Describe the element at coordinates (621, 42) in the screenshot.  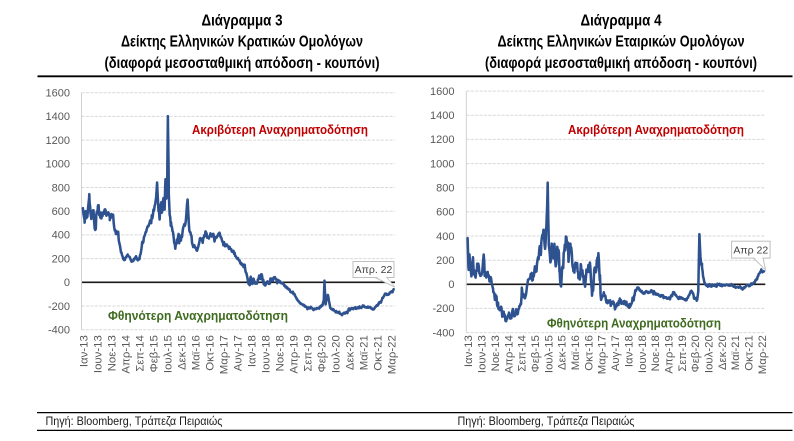
I see `svg-text:Δείκτης Ελληνικών Εταιρικών Ομ: Δείκτης Ελληνικών Εταιρικών Ομολόγων` at that location.